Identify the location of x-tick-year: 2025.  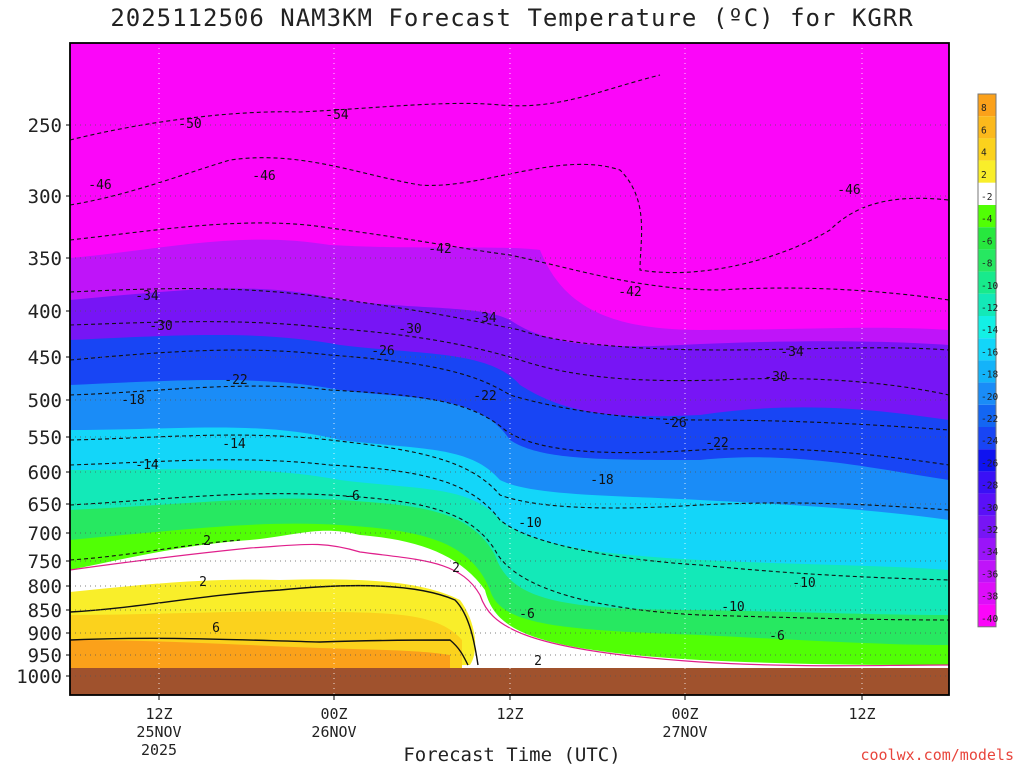
(159, 750).